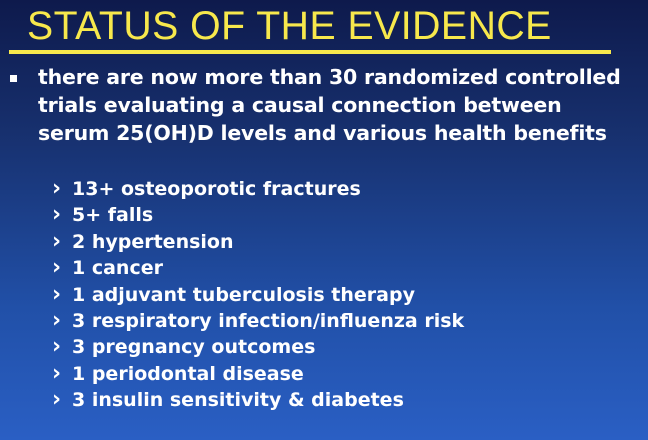 The height and width of the screenshot is (440, 648). Describe the element at coordinates (188, 373) in the screenshot. I see `sub-bullet-text: 1 periodontal disease` at that location.